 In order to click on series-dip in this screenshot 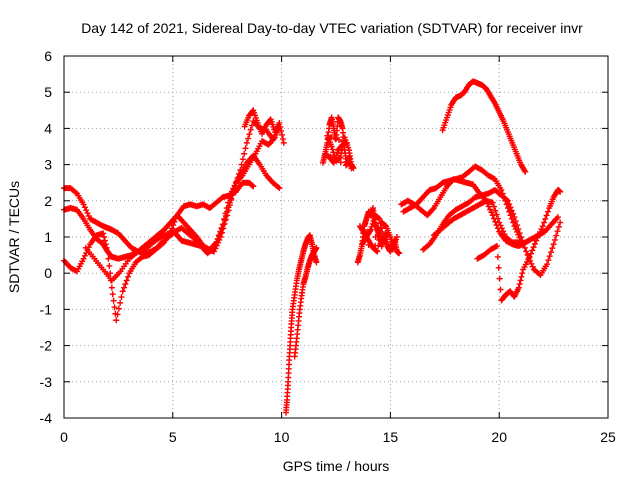, I will do `click(301, 324)`.